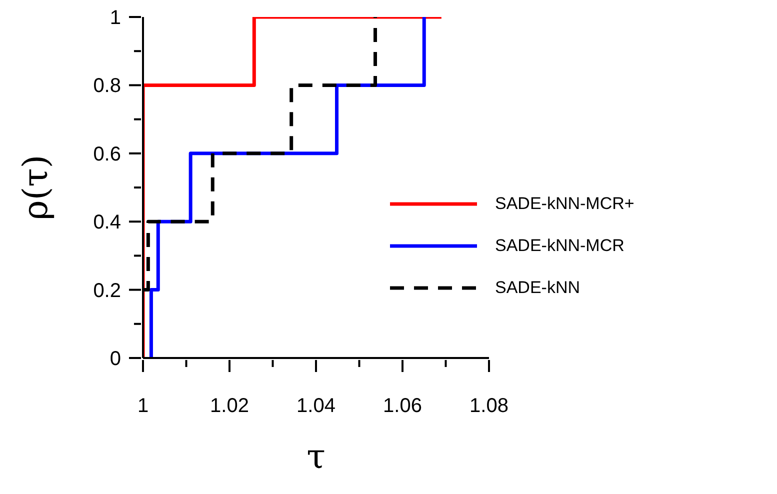 This screenshot has width=777, height=494. Describe the element at coordinates (402, 406) in the screenshot. I see `x-tick-label: 1.06` at that location.